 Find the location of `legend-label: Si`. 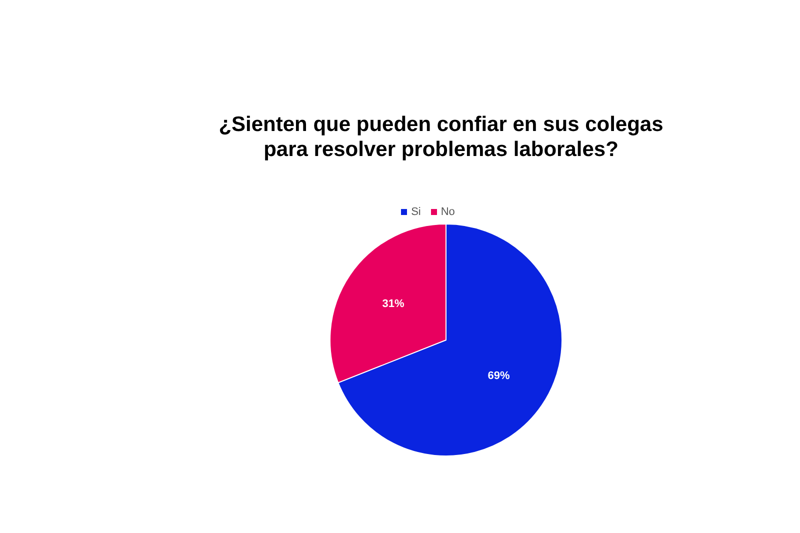

legend-label: Si is located at coordinates (416, 212).